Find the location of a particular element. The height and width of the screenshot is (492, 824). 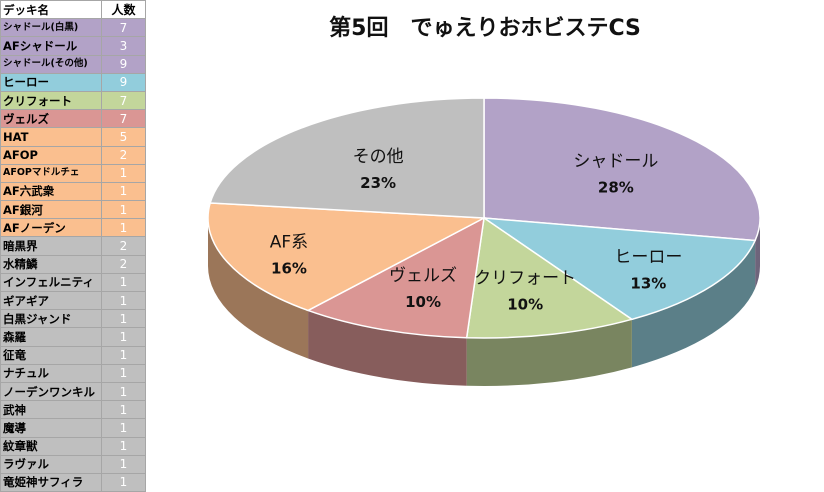

table-row: シャドール(白黒) 7 is located at coordinates (73, 28).